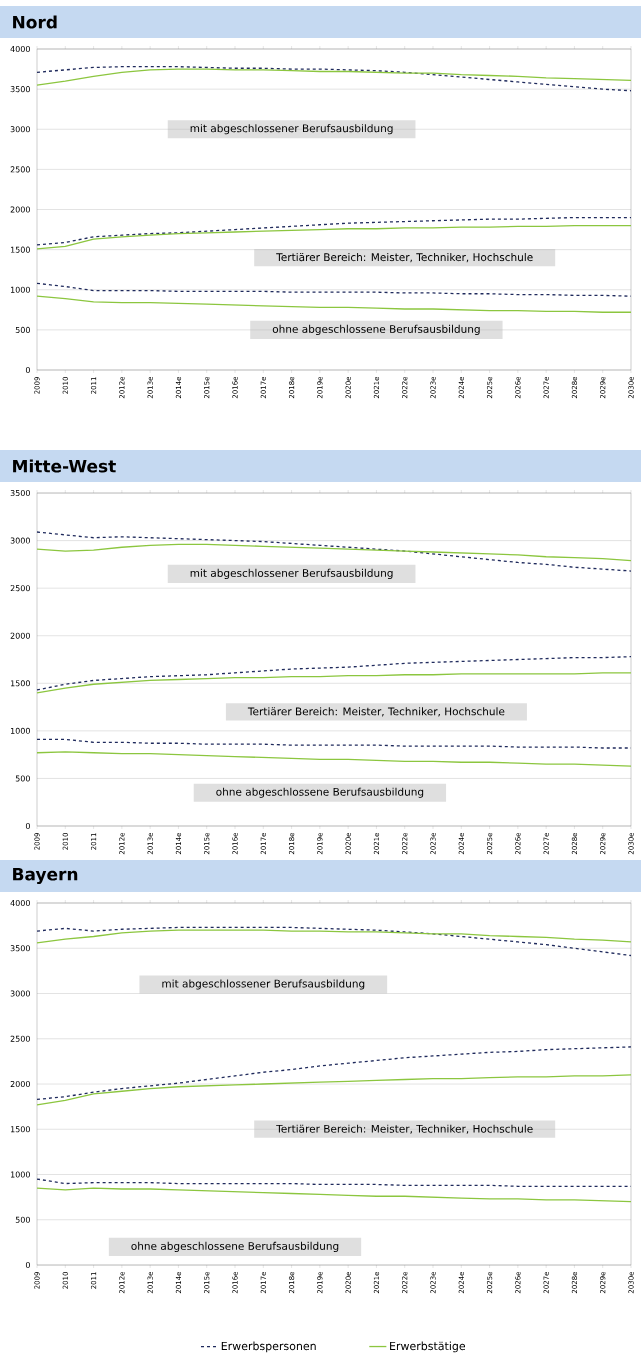 Image resolution: width=641 pixels, height=1353 pixels. I want to click on legend-label: Erwerbspersonen, so click(268, 1347).